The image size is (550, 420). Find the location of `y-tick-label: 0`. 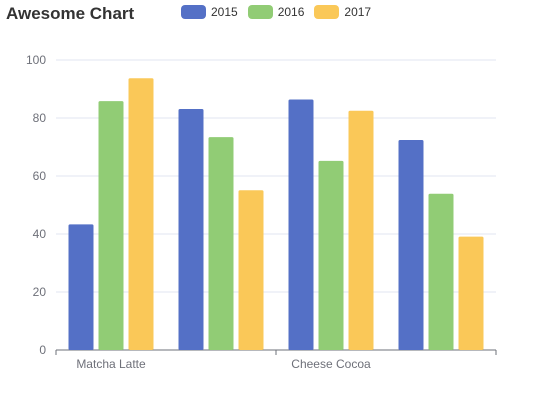

y-tick-label: 0 is located at coordinates (42, 350).